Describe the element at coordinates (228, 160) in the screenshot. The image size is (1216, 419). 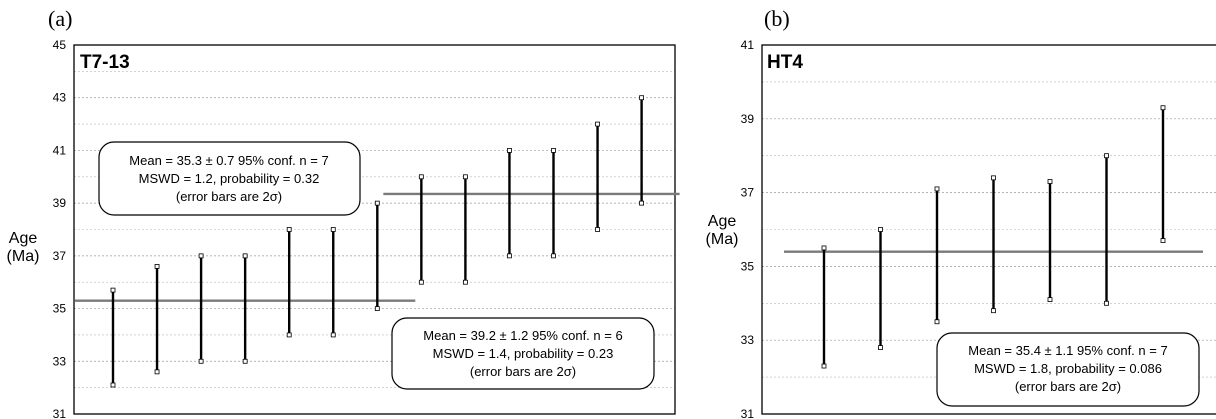
I see `annotation-line: Mean = 35.3 ± 0.7 95% conf. n = 7` at that location.